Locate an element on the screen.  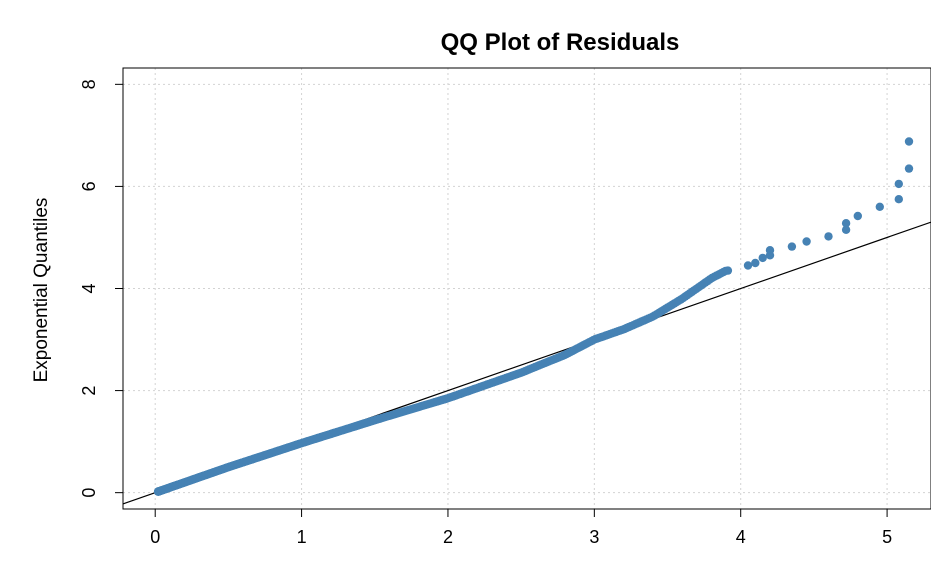
x-tick-label: 2 is located at coordinates (448, 537).